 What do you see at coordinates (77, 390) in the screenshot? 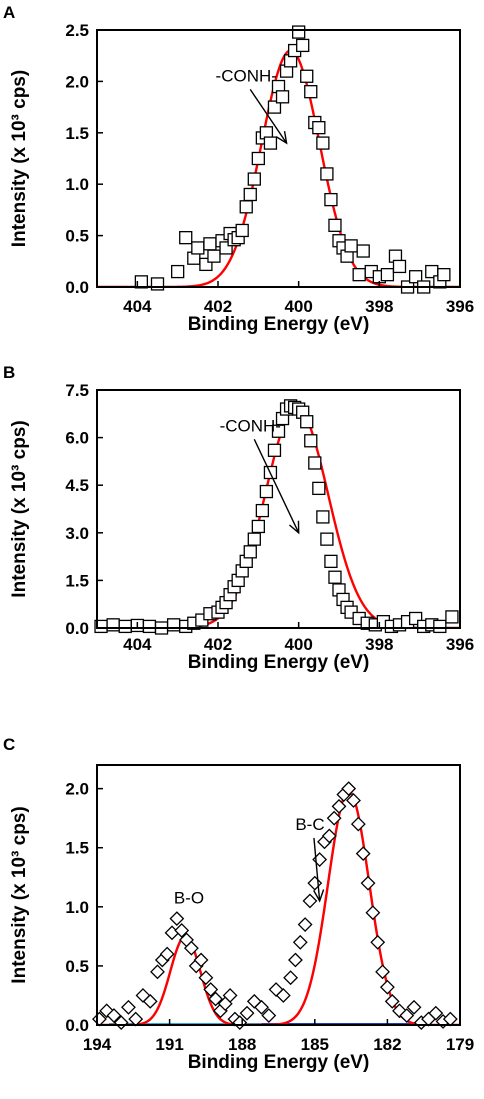
I see `y-tick-label: 7.5` at bounding box center [77, 390].